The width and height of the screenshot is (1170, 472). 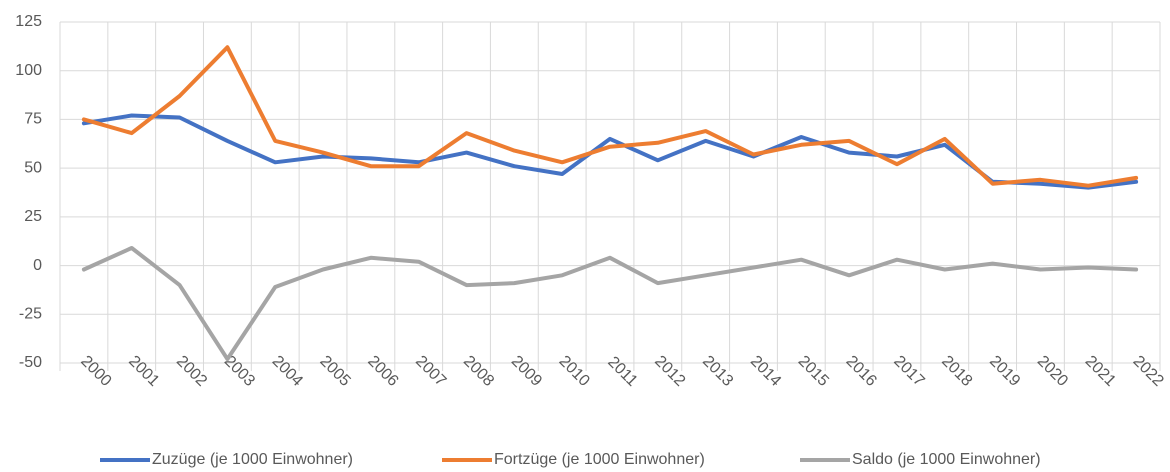 What do you see at coordinates (37, 265) in the screenshot?
I see `y-tick-label: 0` at bounding box center [37, 265].